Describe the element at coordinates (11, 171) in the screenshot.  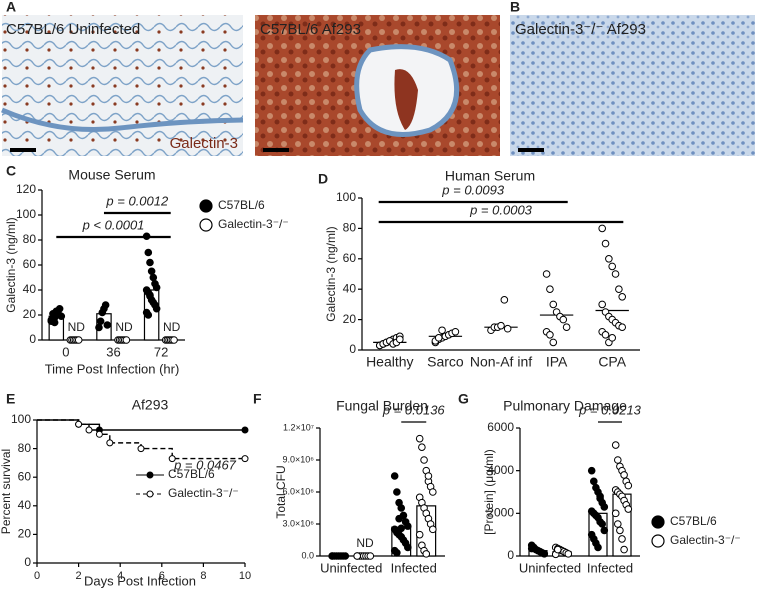
I see `panel-letter: C` at that location.